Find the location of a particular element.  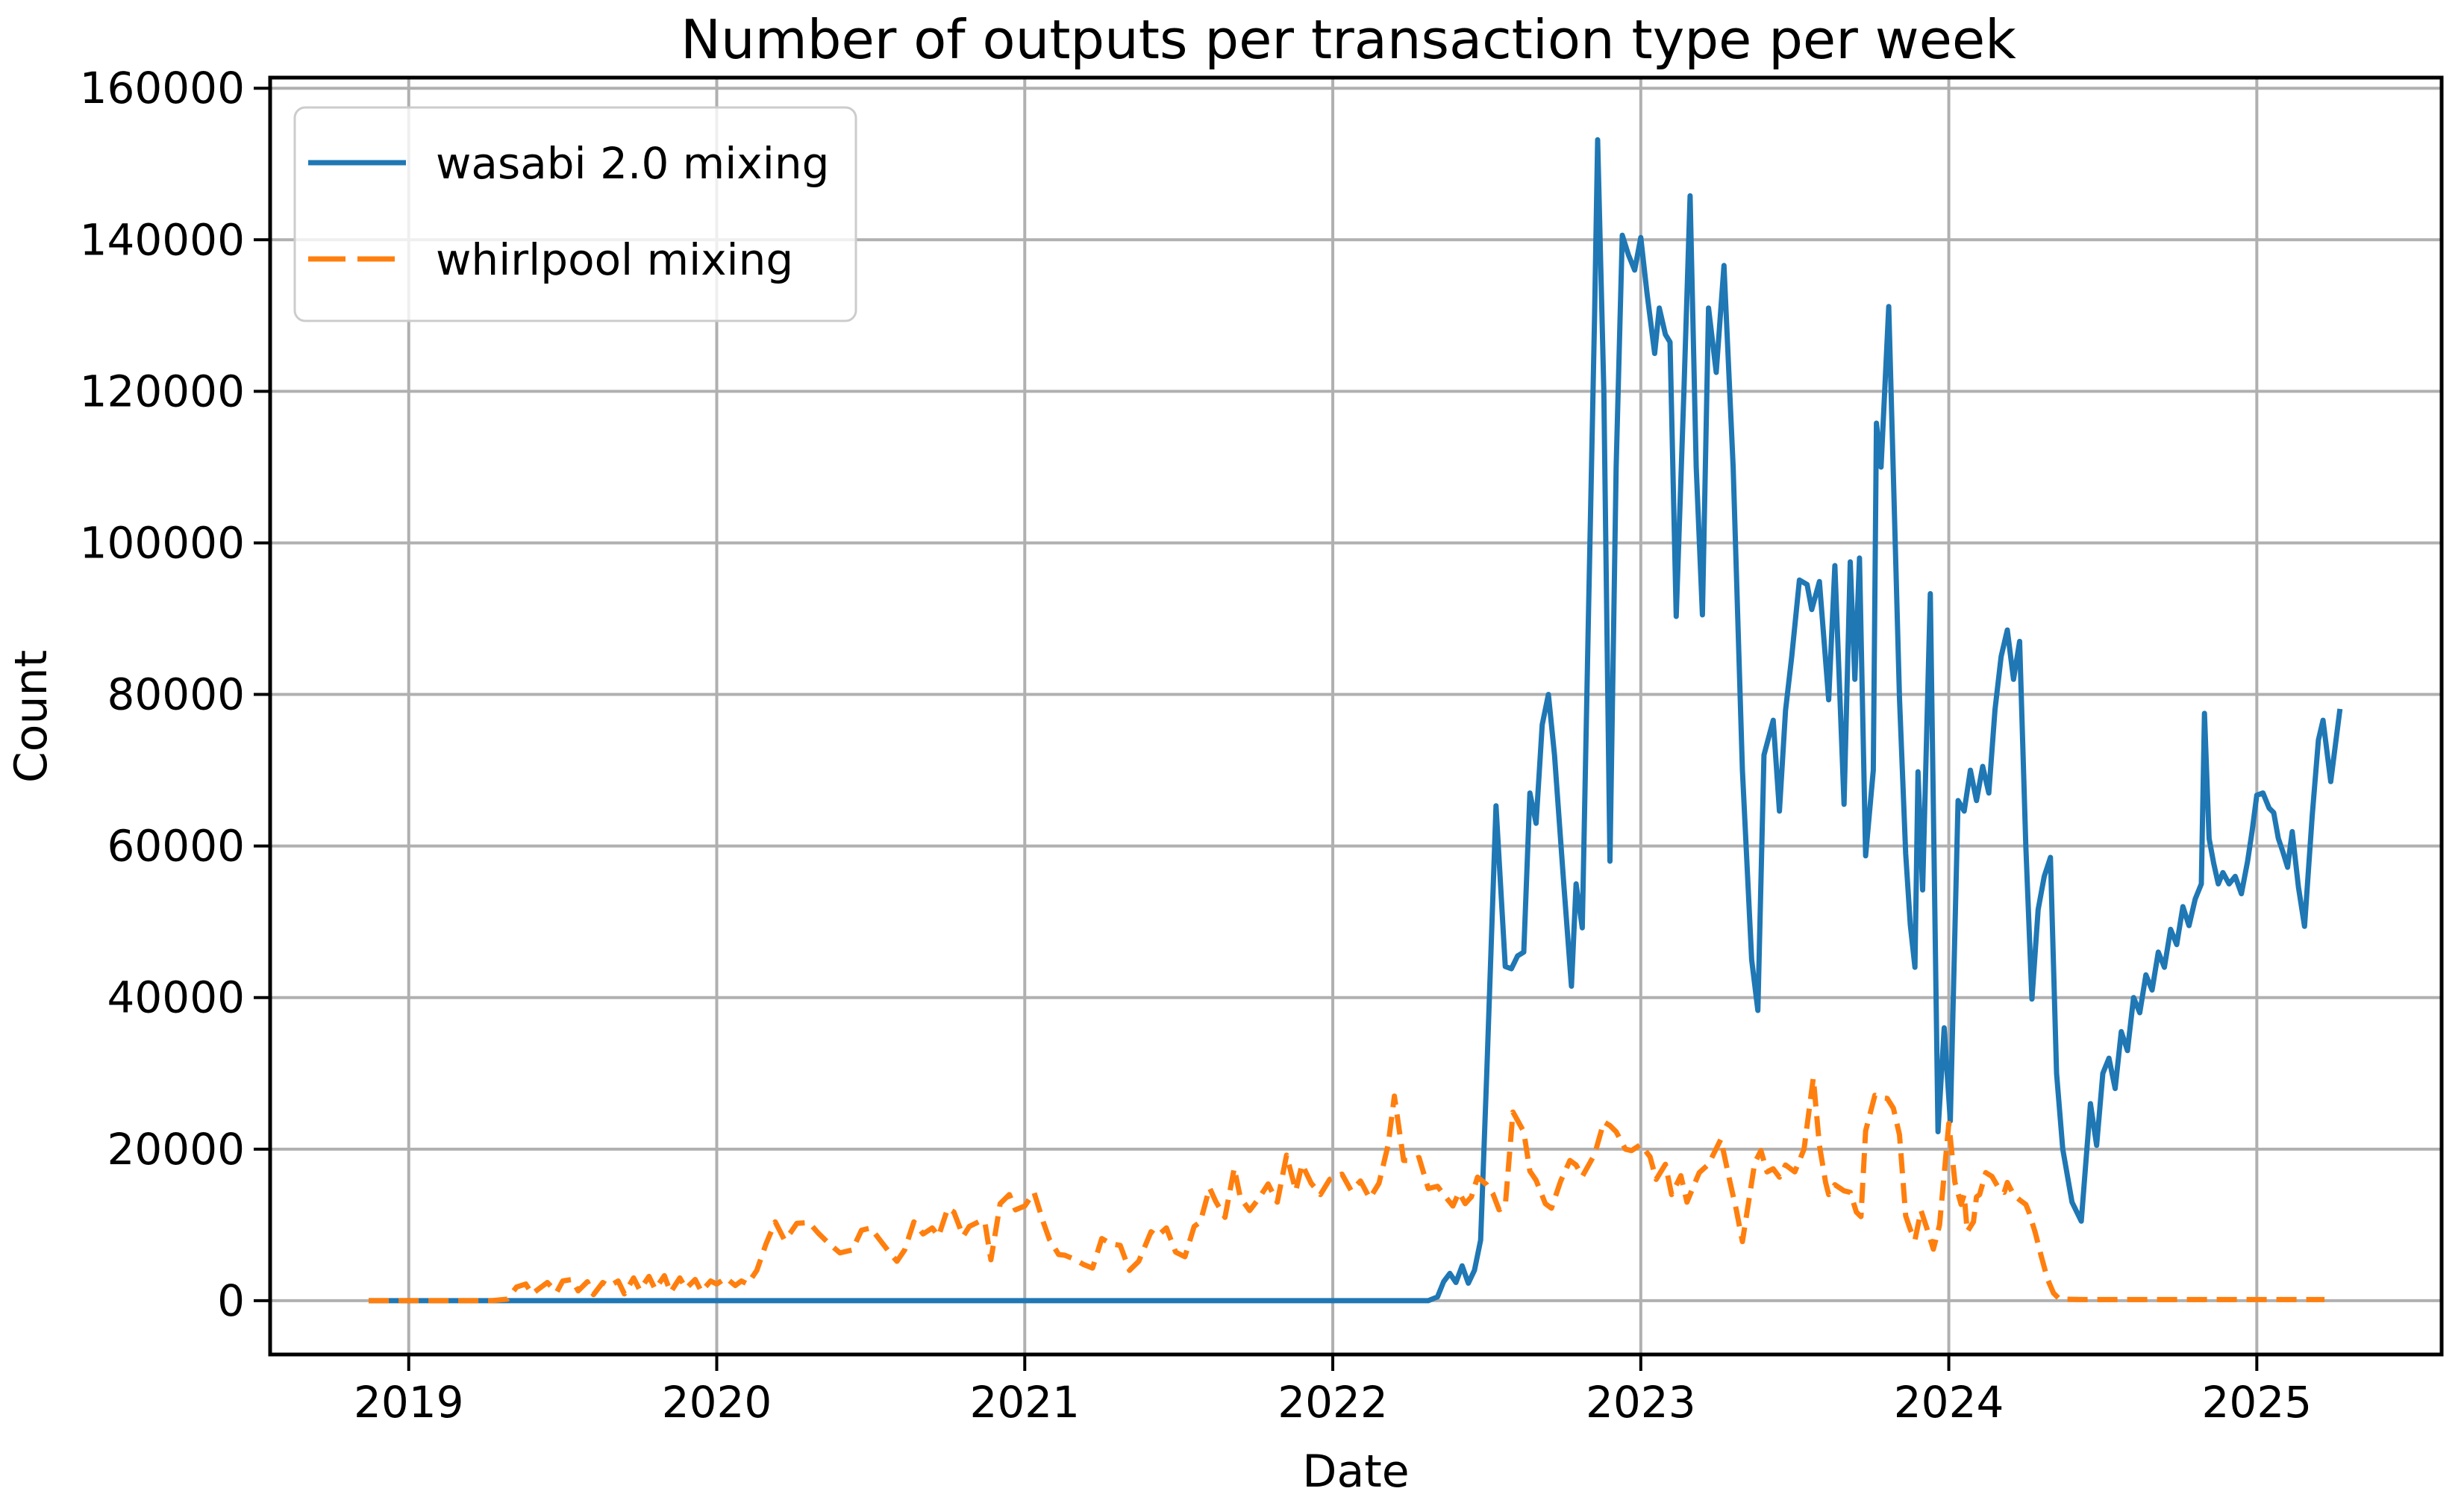

x-tick-label: 2025 is located at coordinates (2257, 1402).